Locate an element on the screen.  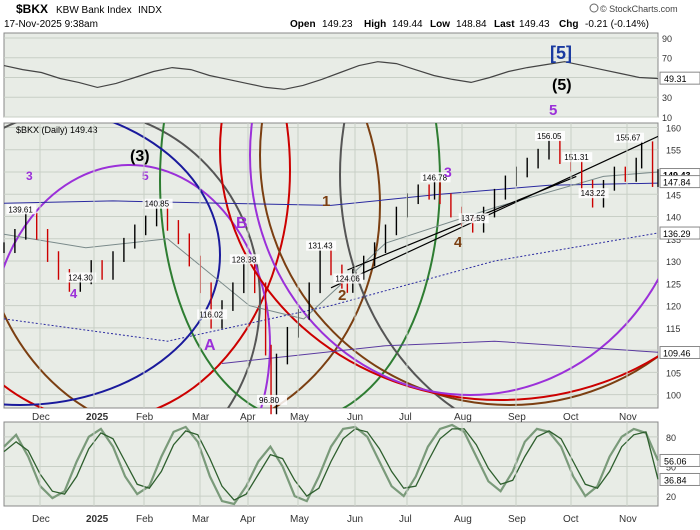
point-label: 137.59 is located at coordinates (473, 218).